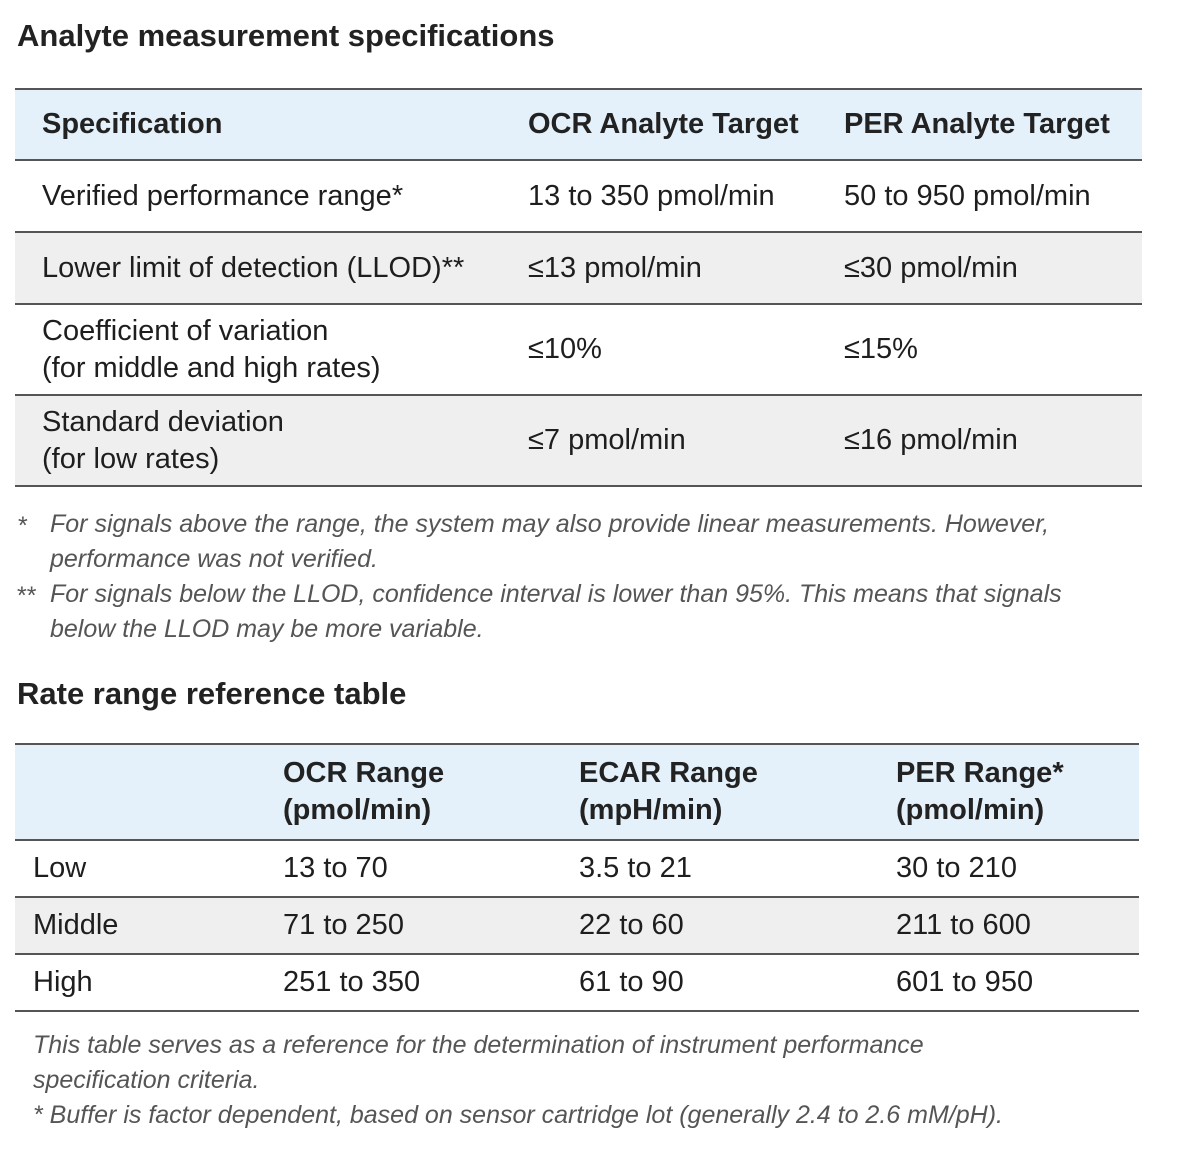 This screenshot has width=1200, height=1157. Describe the element at coordinates (577, 868) in the screenshot. I see `table-row: Low 13 to 70 3.5 to 21 30 to 210` at that location.